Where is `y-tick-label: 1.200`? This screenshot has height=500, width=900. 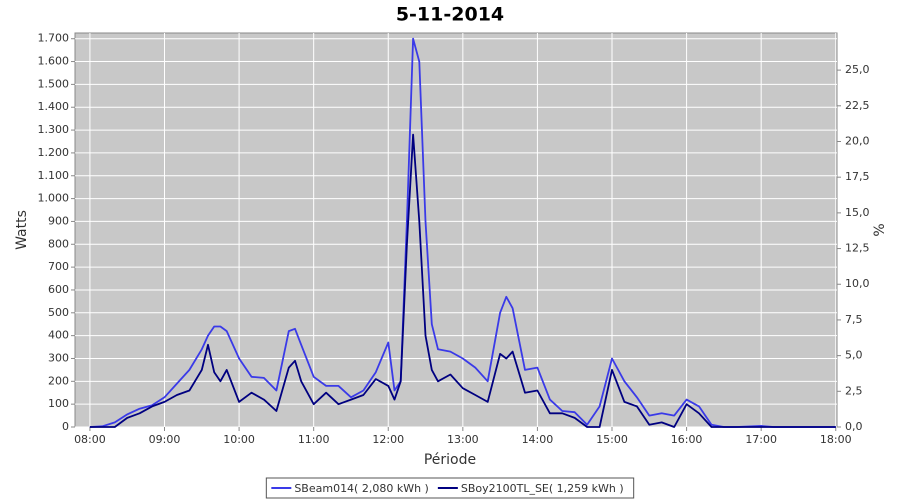
y-tick-label: 1.200 is located at coordinates (54, 152).